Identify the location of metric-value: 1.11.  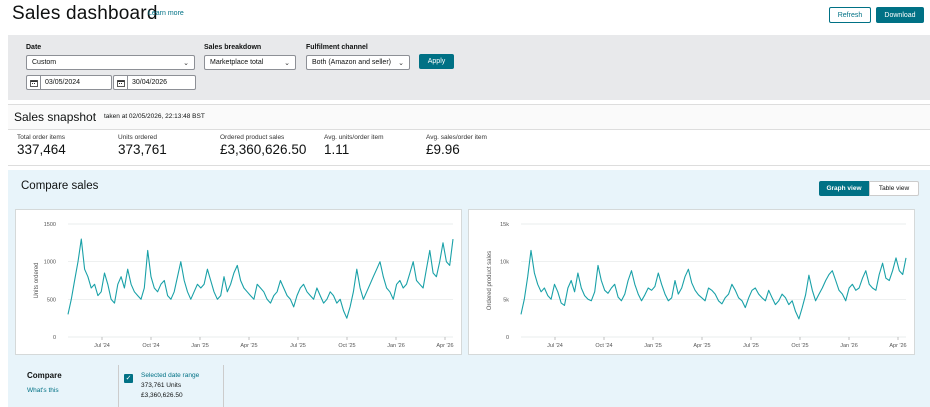
(337, 149).